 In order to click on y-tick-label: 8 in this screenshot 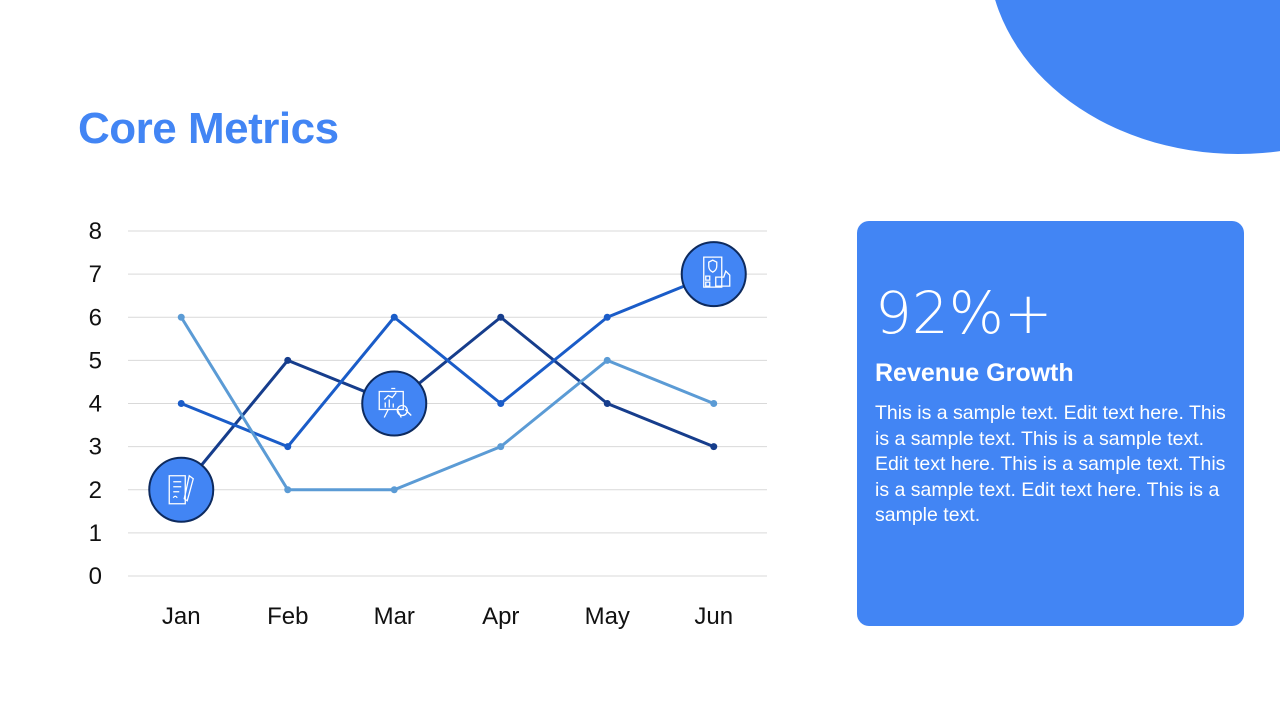, I will do `click(95, 231)`.